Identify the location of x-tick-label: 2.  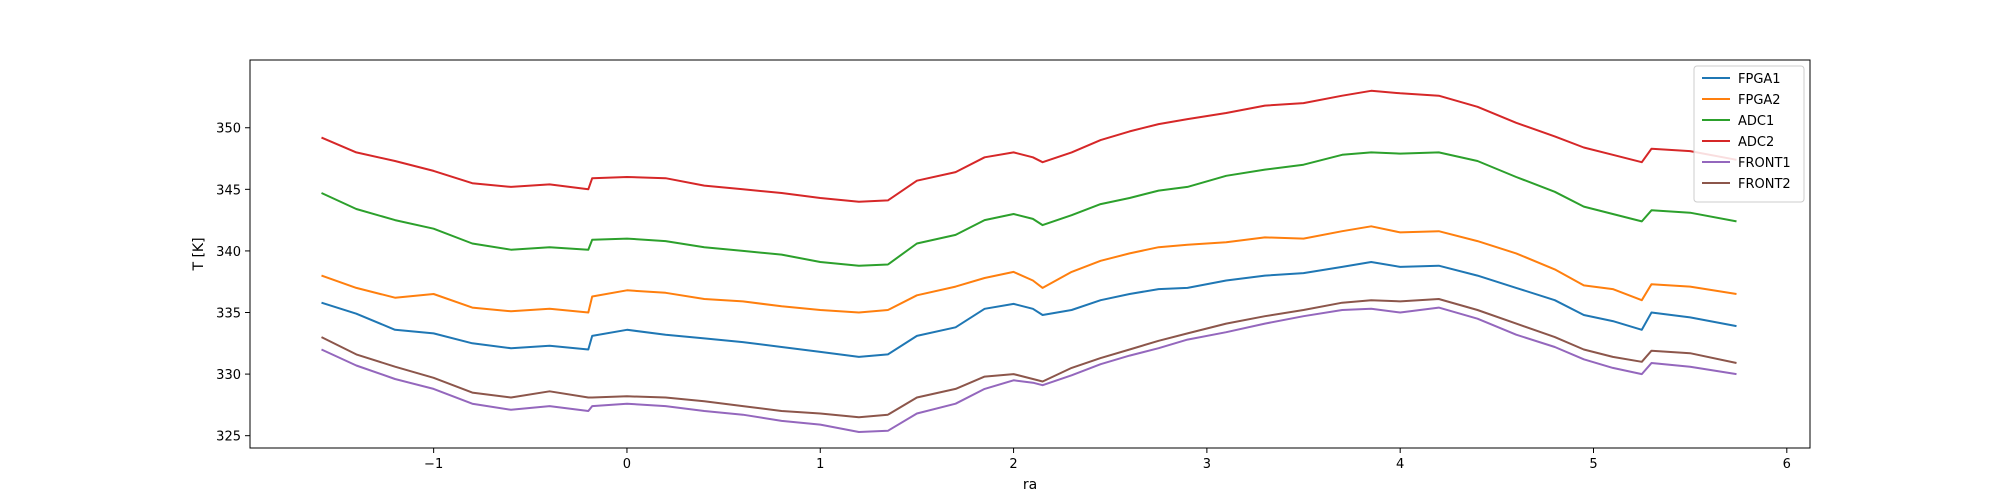
(1013, 464).